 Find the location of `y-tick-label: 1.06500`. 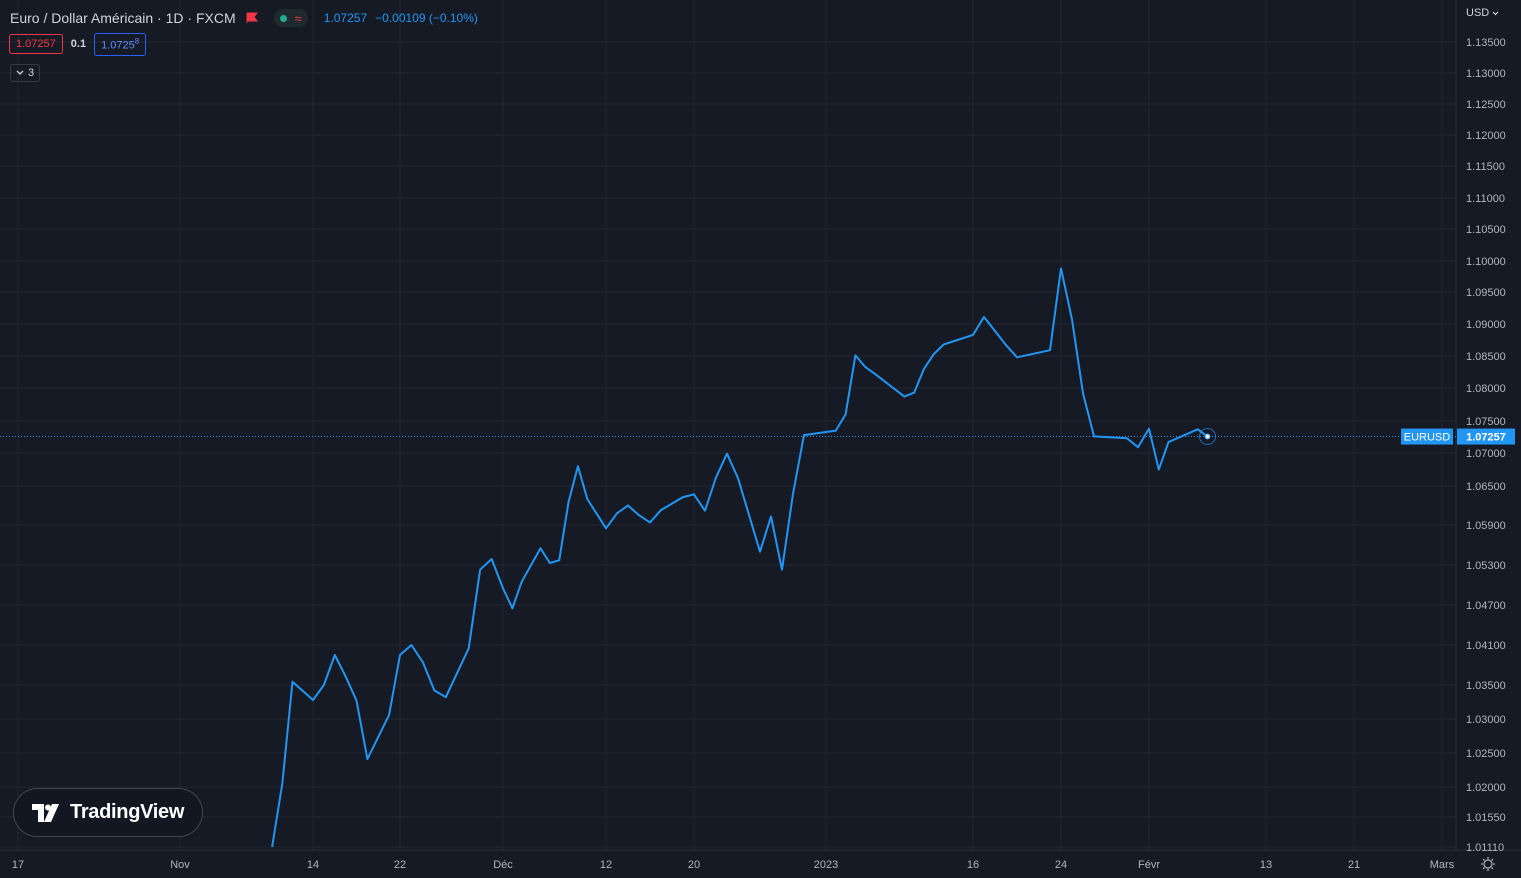

y-tick-label: 1.06500 is located at coordinates (1486, 487).